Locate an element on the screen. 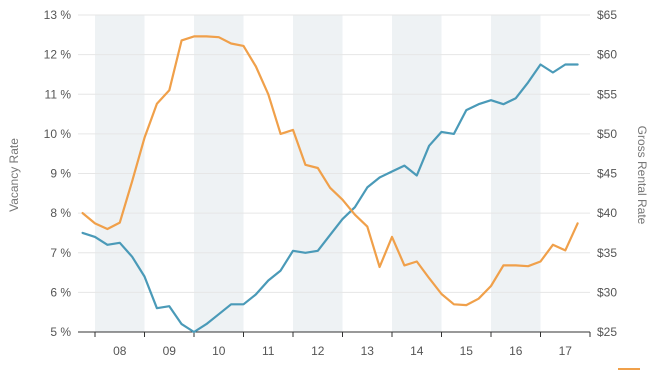 The image size is (648, 379). x-tick-label: 11 is located at coordinates (268, 351).